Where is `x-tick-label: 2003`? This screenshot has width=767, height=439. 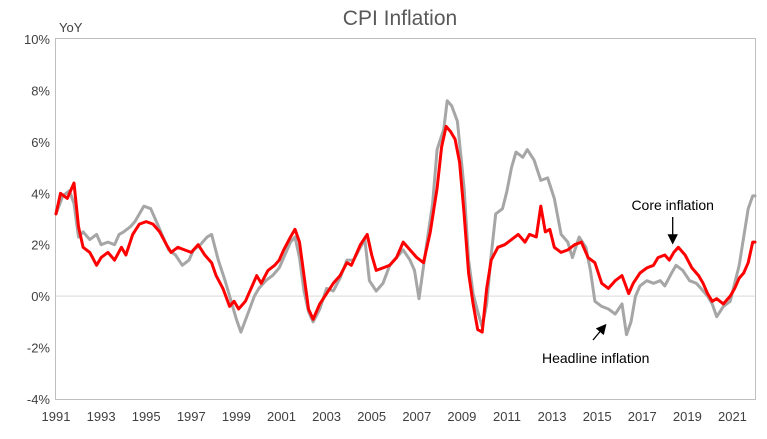 x-tick-label: 2003 is located at coordinates (326, 416).